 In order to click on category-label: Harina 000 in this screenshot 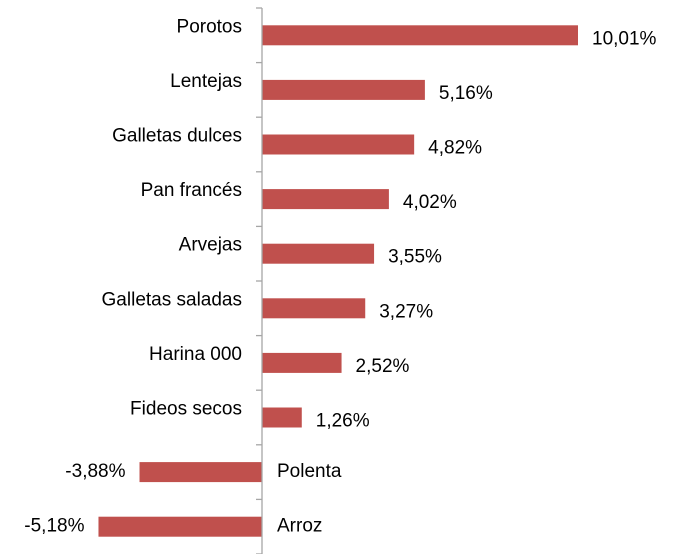, I will do `click(195, 354)`.